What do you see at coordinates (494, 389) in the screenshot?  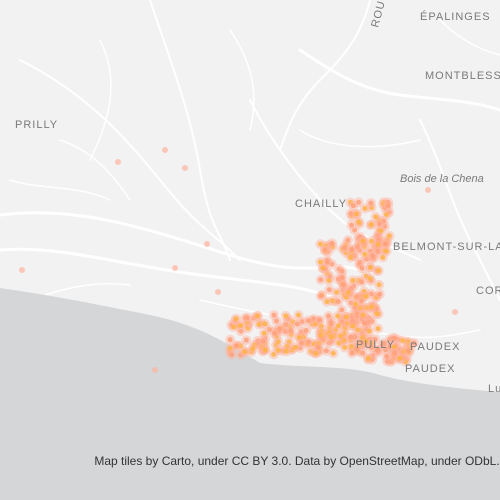 I see `place-label: Lu` at bounding box center [494, 389].